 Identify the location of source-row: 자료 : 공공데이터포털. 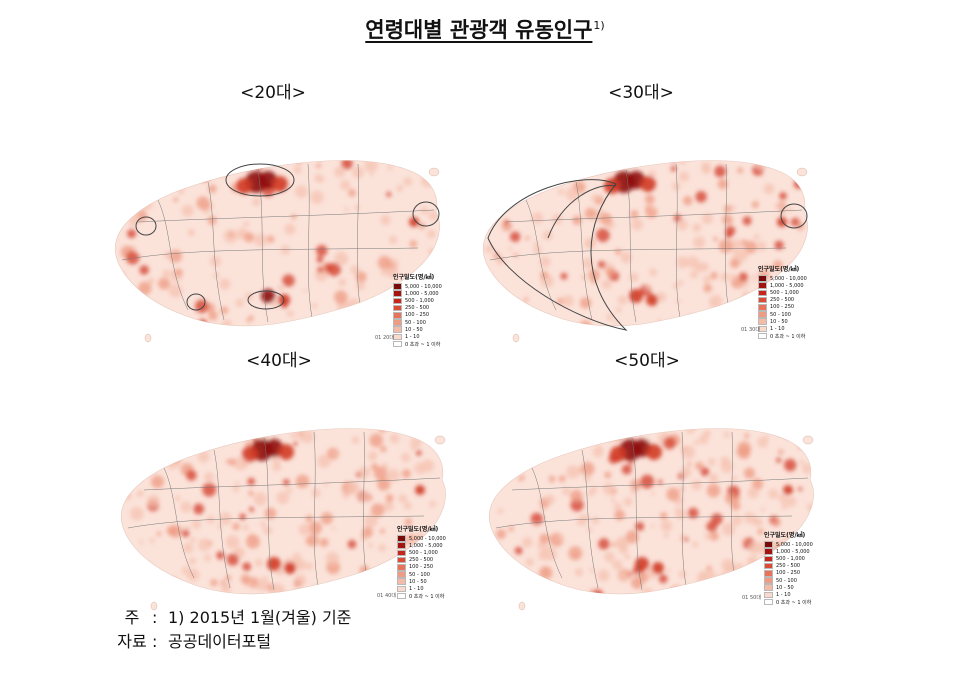
(231, 642).